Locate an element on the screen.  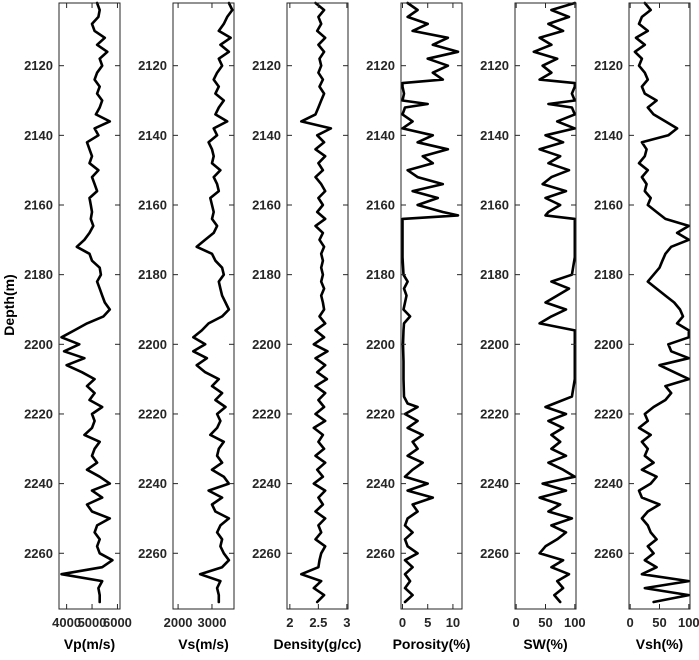
x-axis-label: SW(%) is located at coordinates (545, 644).